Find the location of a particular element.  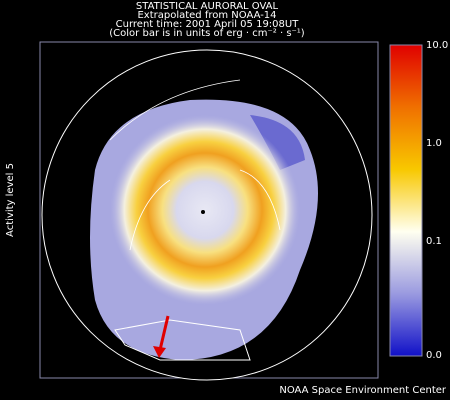

arrow-shaft is located at coordinates (164, 333).